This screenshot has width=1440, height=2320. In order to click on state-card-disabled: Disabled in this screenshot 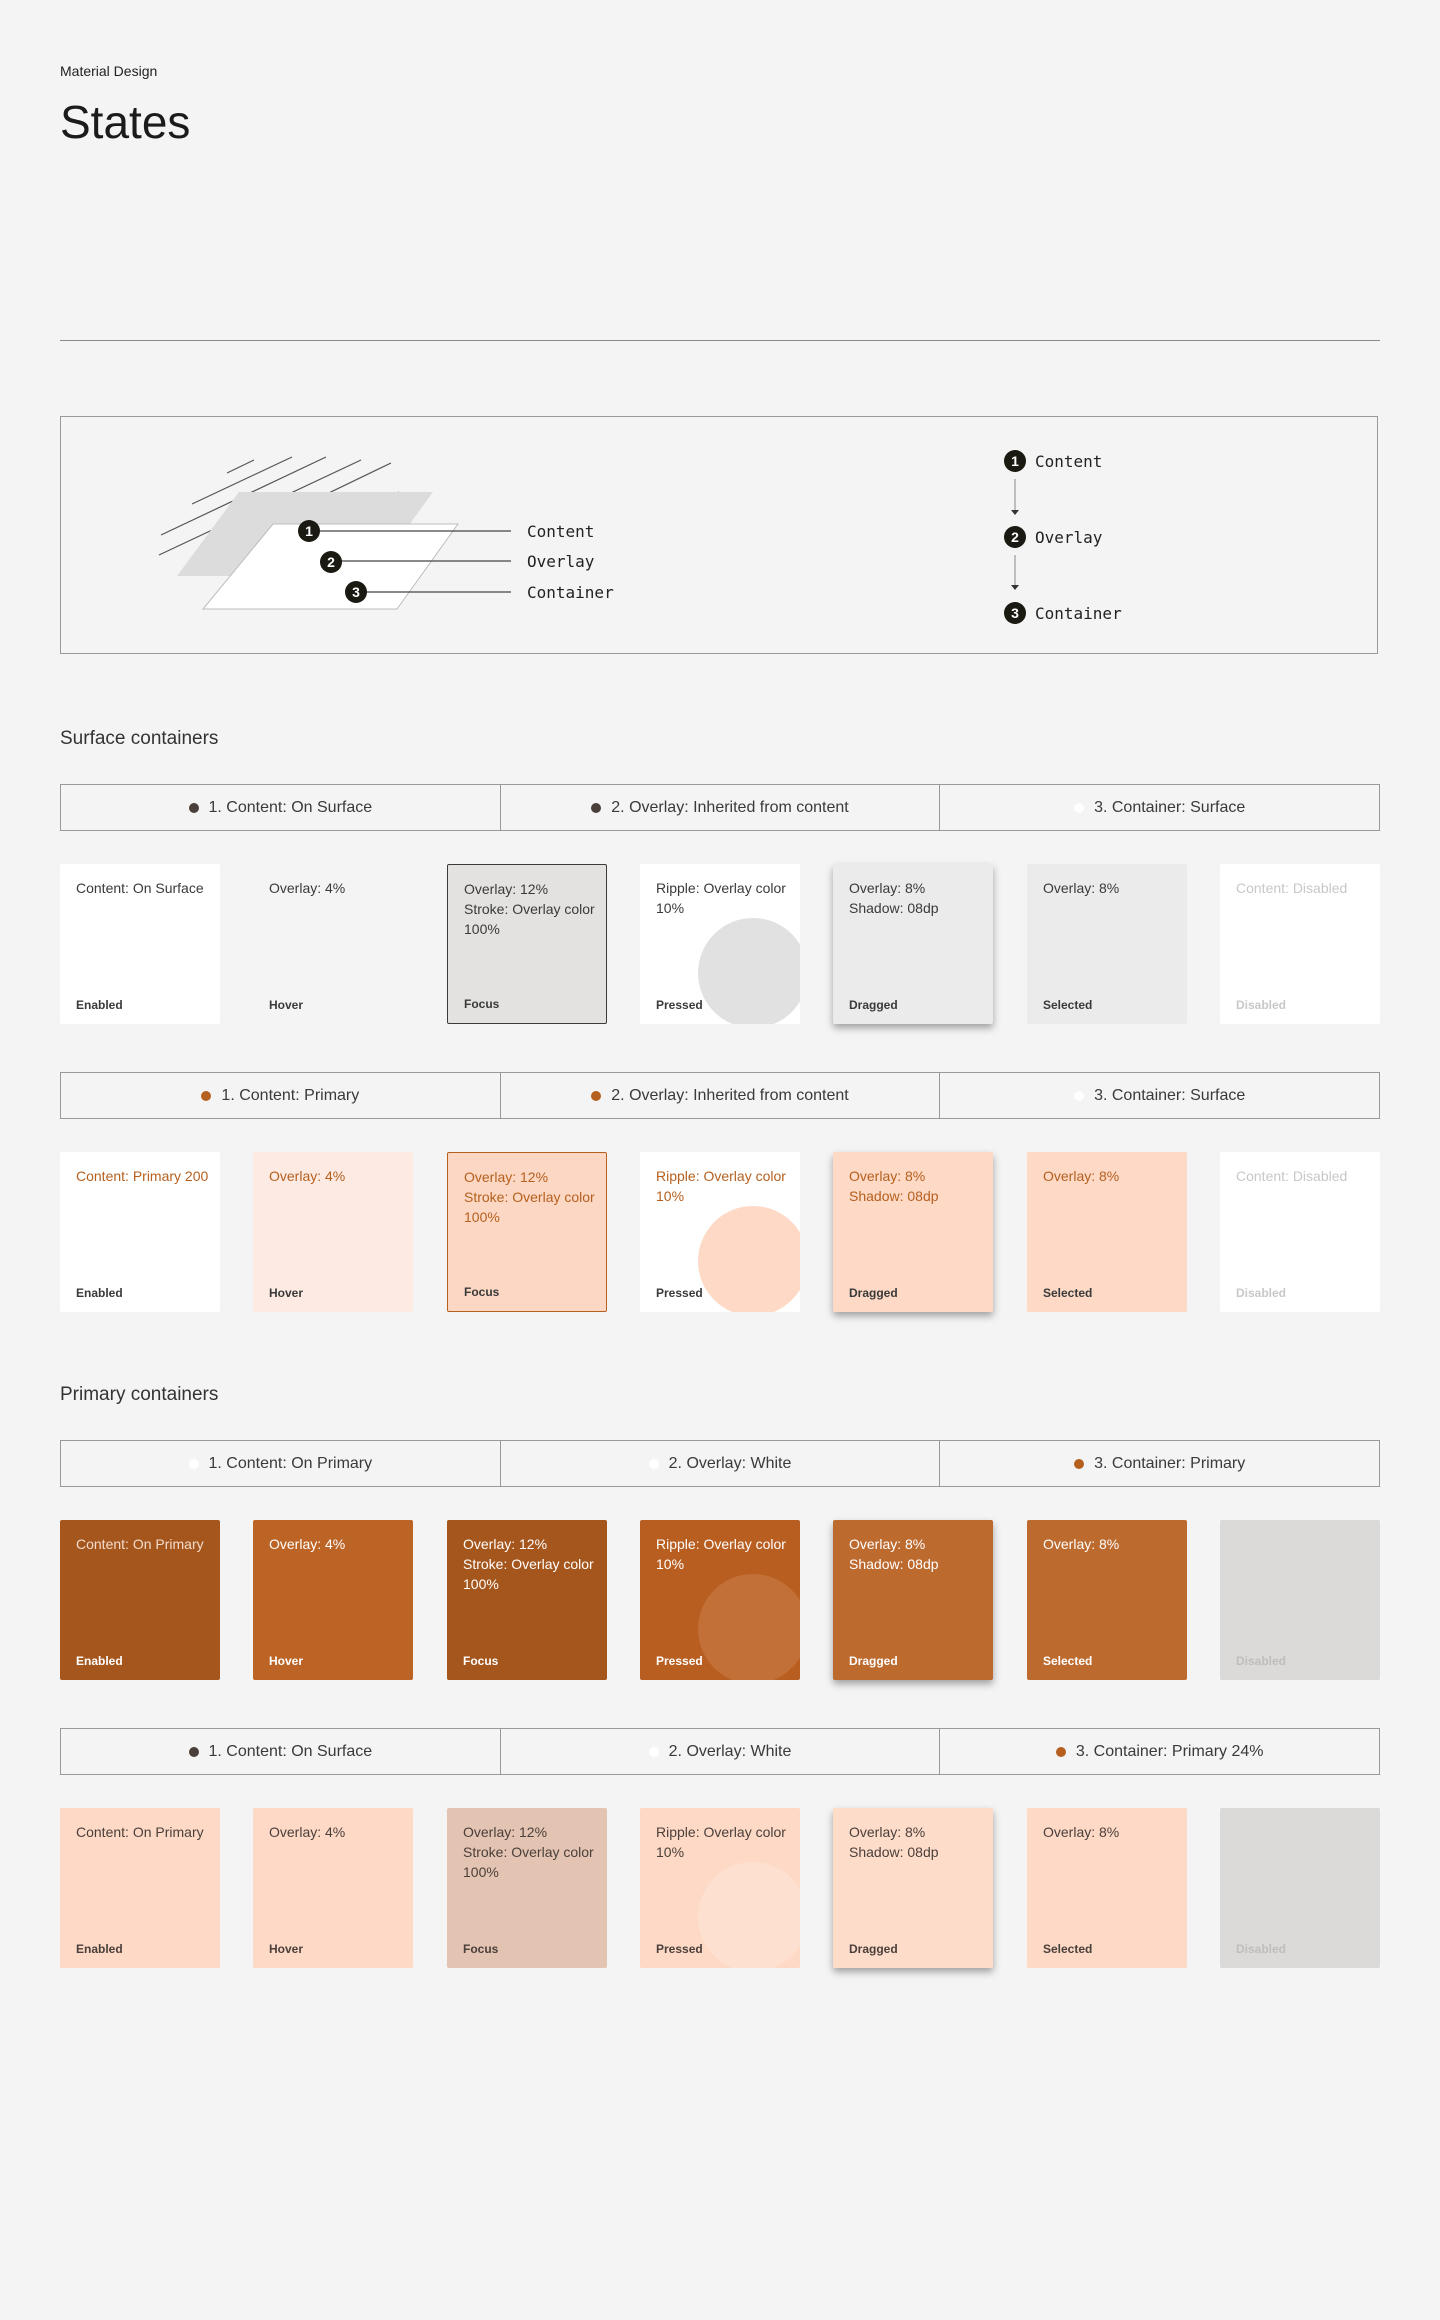, I will do `click(1300, 1600)`.